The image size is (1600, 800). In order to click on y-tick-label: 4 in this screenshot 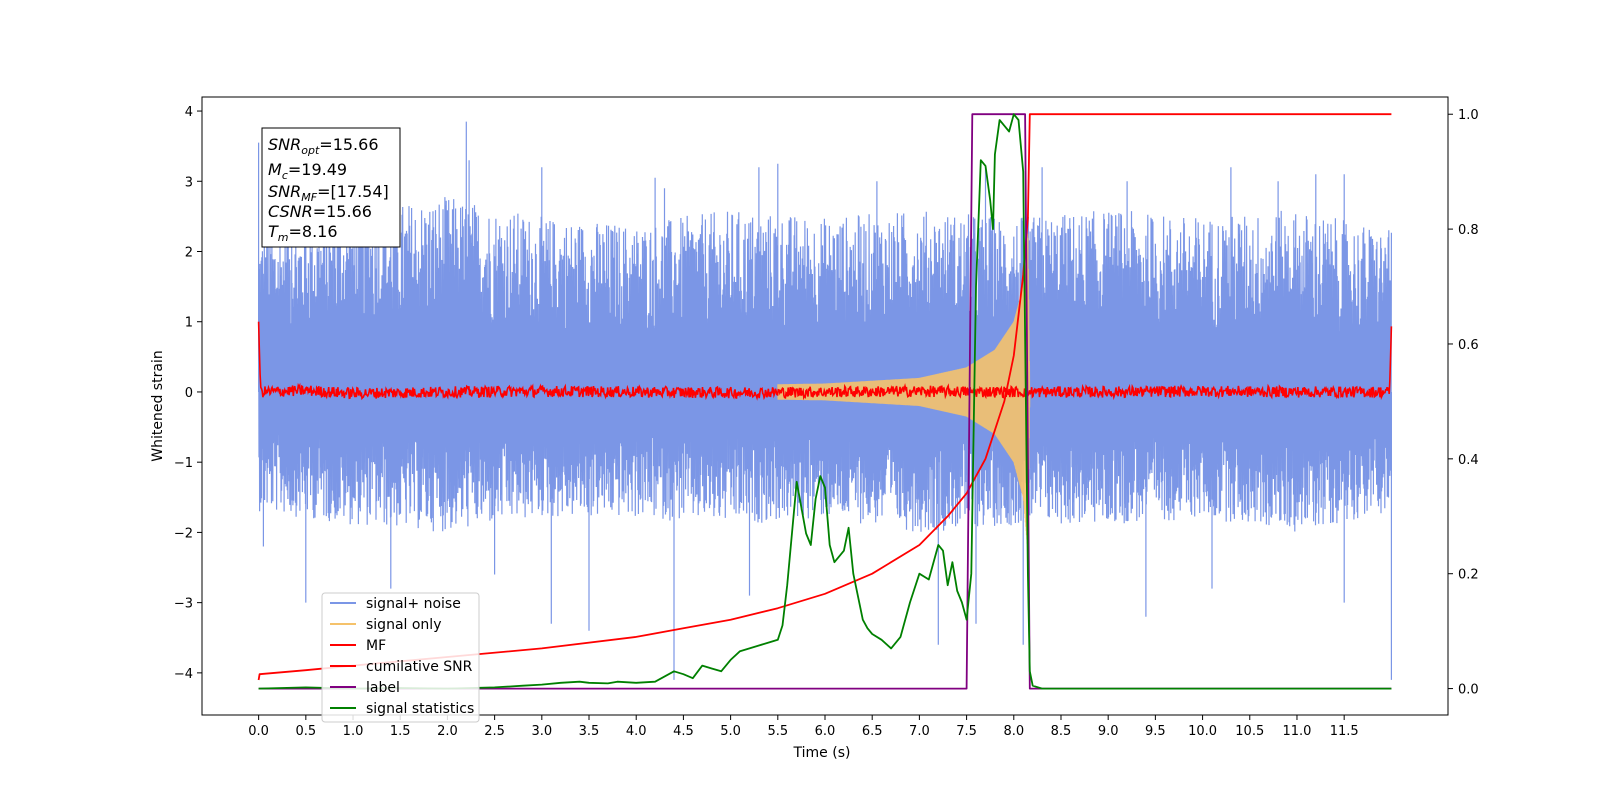, I will do `click(189, 112)`.